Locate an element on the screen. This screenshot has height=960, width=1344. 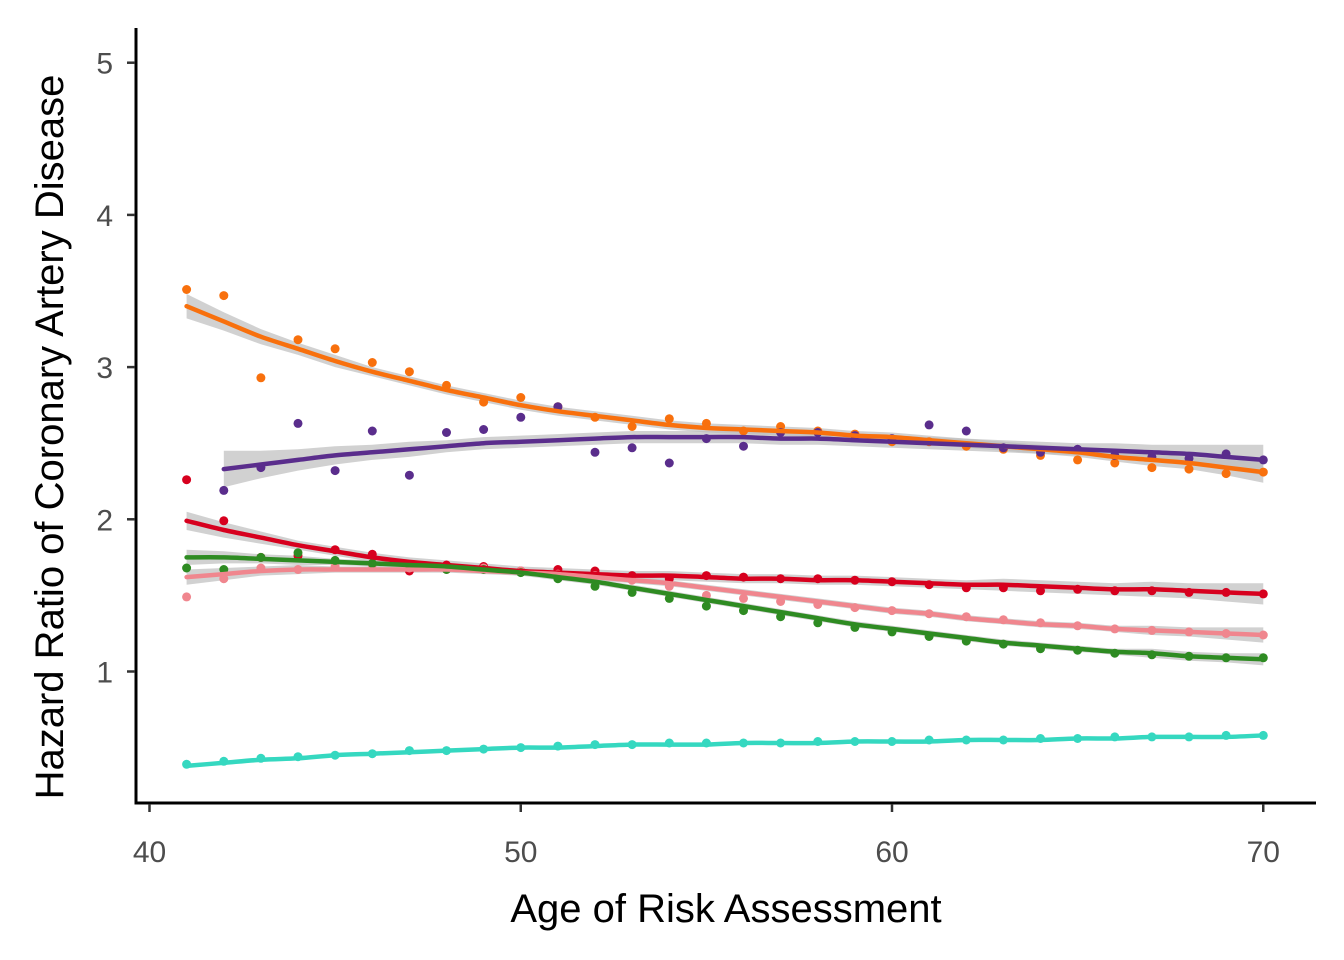
y-axis-title: Hazard Ratio of Coronary Artery Disease is located at coordinates (50, 437).